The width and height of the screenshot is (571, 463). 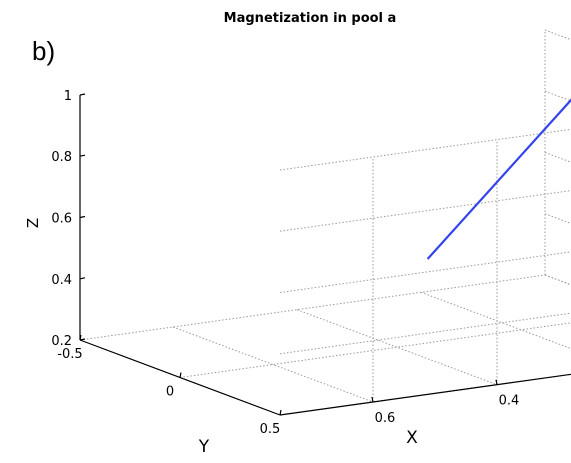 What do you see at coordinates (61, 341) in the screenshot?
I see `z-tick-label: 0.2` at bounding box center [61, 341].